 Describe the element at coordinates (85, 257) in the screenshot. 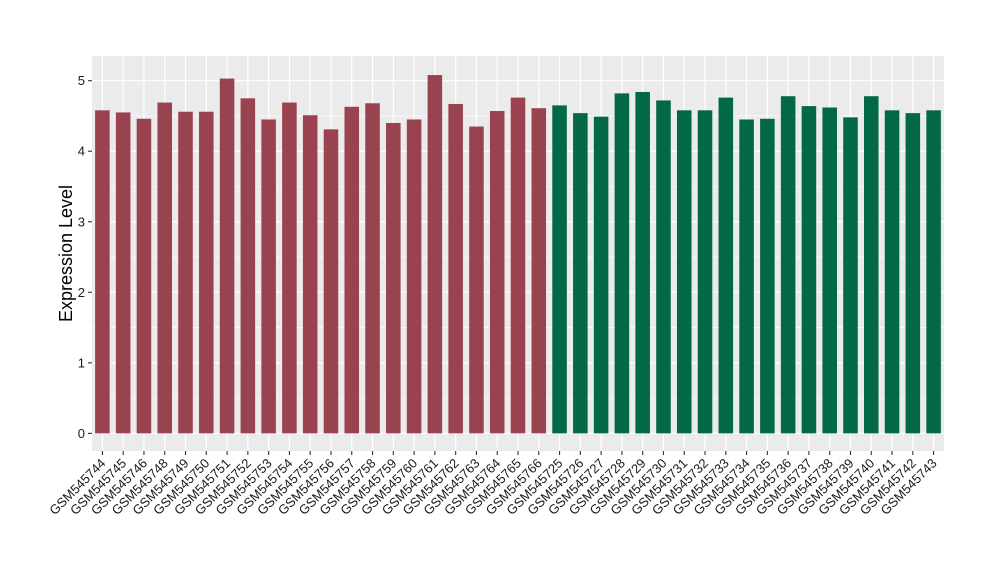

I see `y-axis: 0 1 2 3 4 5` at that location.